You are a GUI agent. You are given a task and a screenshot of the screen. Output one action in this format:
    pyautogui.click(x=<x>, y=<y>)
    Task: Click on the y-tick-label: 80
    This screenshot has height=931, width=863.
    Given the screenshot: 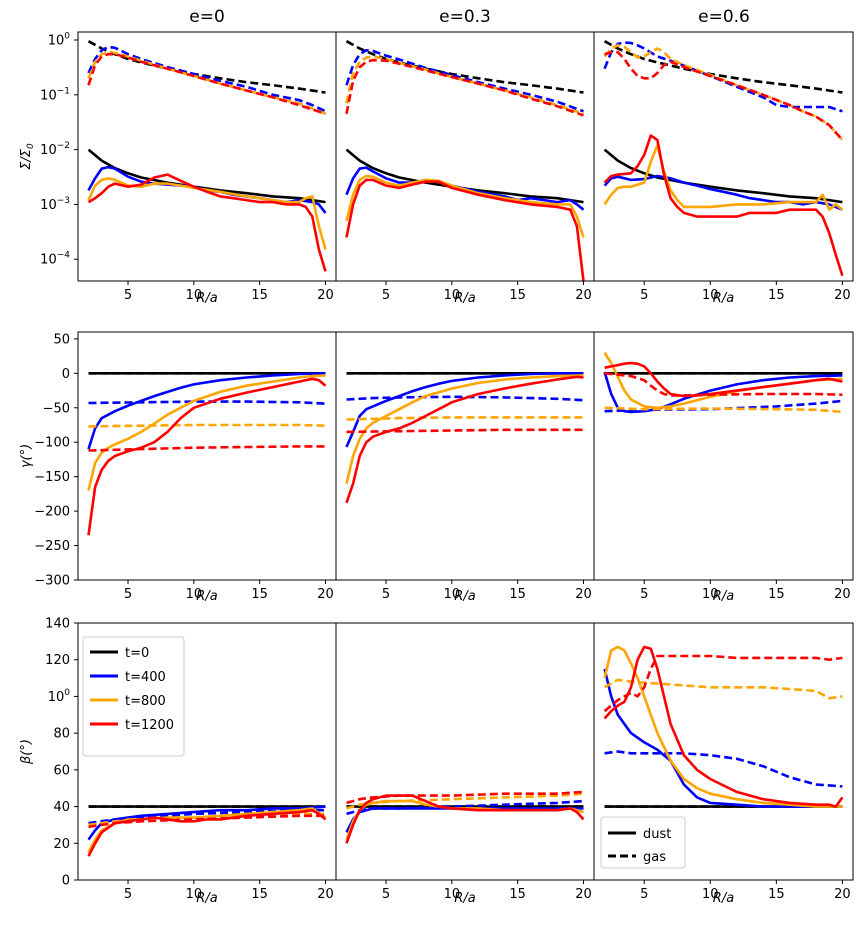 What is the action you would take?
    pyautogui.click(x=61, y=734)
    